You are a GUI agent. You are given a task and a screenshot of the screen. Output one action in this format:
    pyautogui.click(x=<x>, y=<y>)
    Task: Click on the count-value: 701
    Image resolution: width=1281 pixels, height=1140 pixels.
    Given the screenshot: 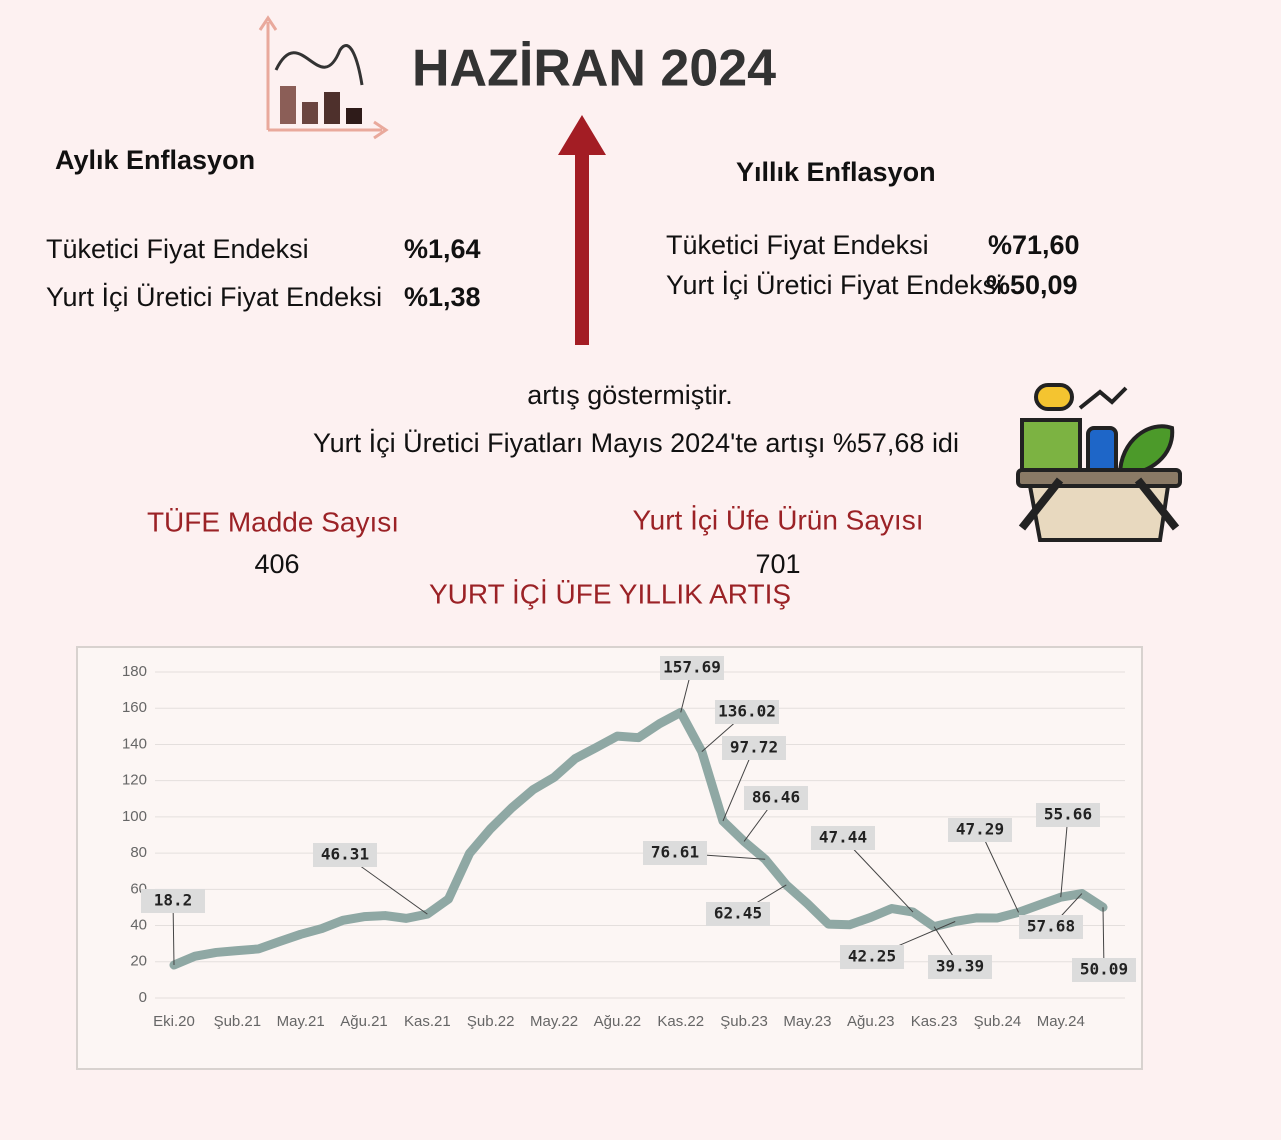 What is the action you would take?
    pyautogui.click(x=777, y=564)
    